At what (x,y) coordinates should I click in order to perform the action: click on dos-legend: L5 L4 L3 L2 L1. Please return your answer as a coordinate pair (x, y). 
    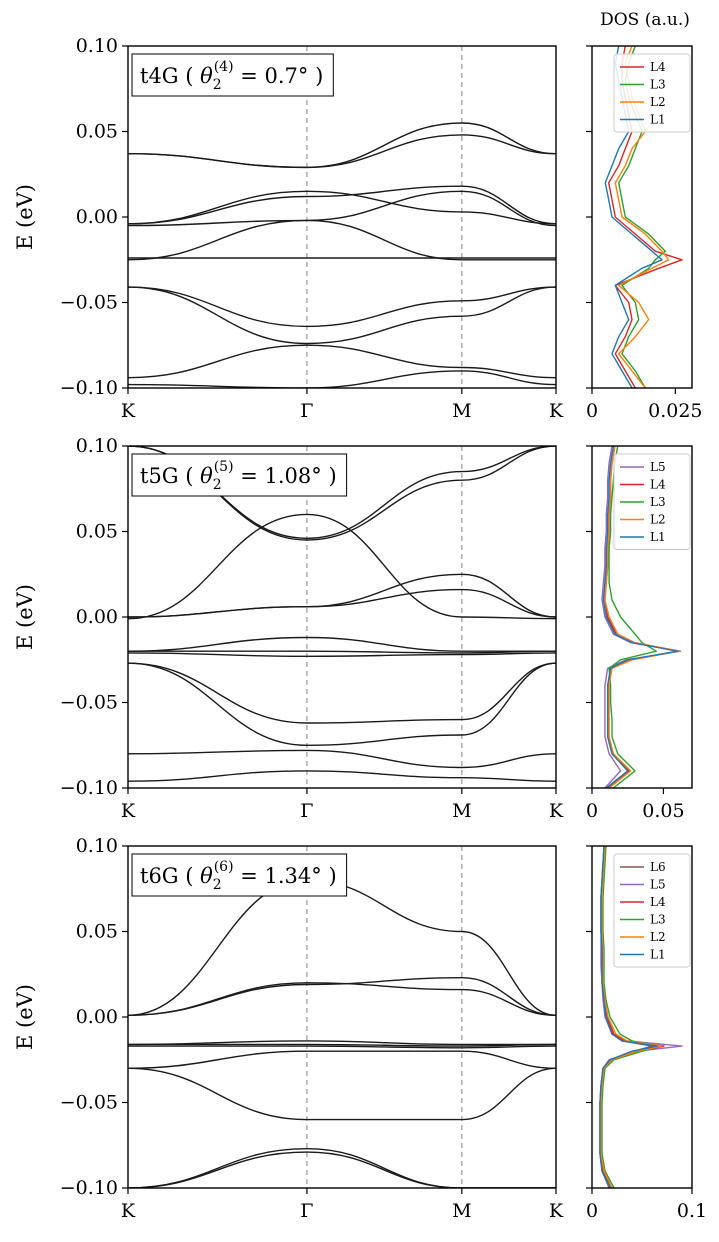
    Looking at the image, I should click on (652, 501).